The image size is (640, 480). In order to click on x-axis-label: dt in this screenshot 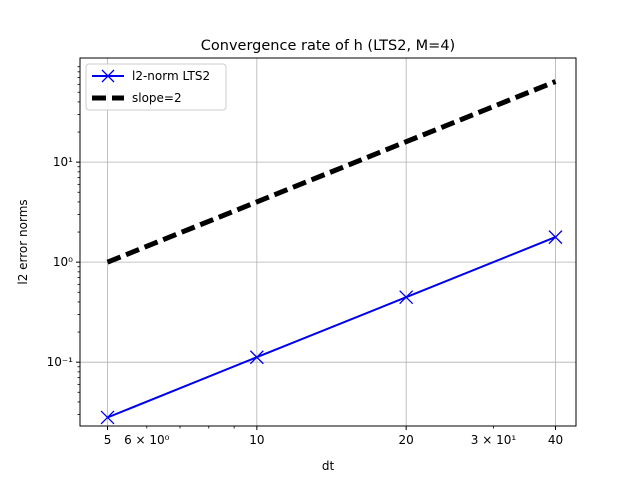, I will do `click(328, 466)`.